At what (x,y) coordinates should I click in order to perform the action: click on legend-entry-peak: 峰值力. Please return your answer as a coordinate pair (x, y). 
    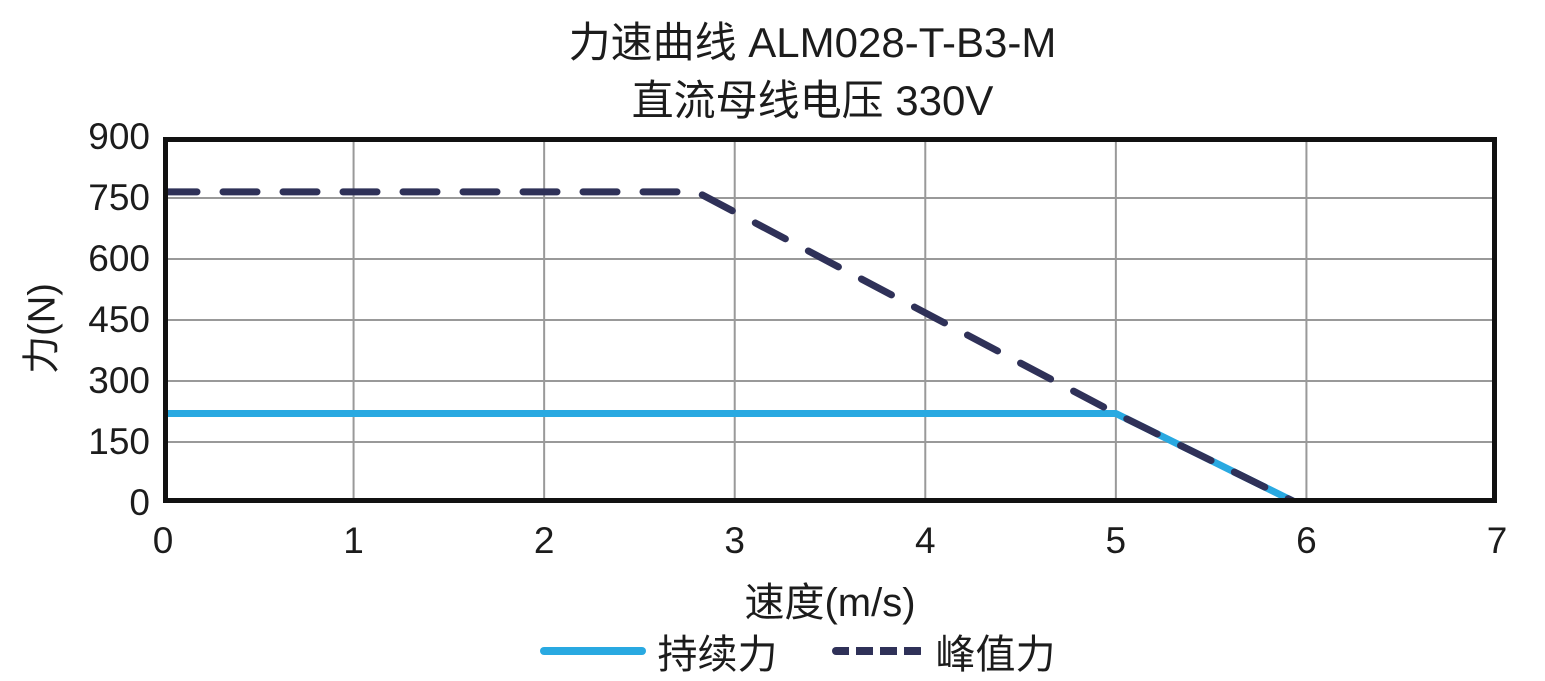
    Looking at the image, I should click on (943, 651).